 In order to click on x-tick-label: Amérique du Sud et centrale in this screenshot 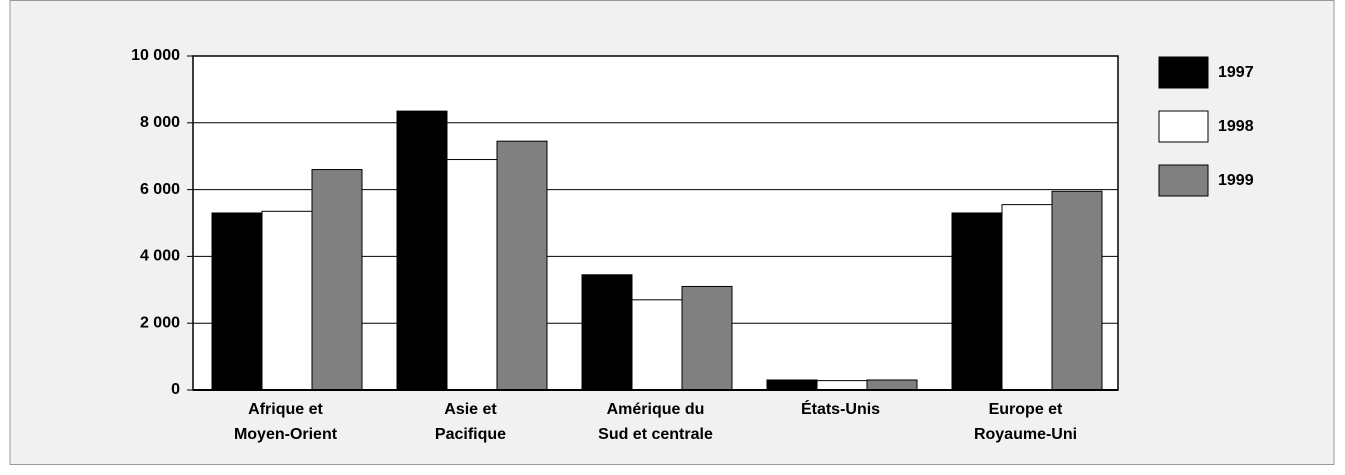, I will do `click(655, 422)`.